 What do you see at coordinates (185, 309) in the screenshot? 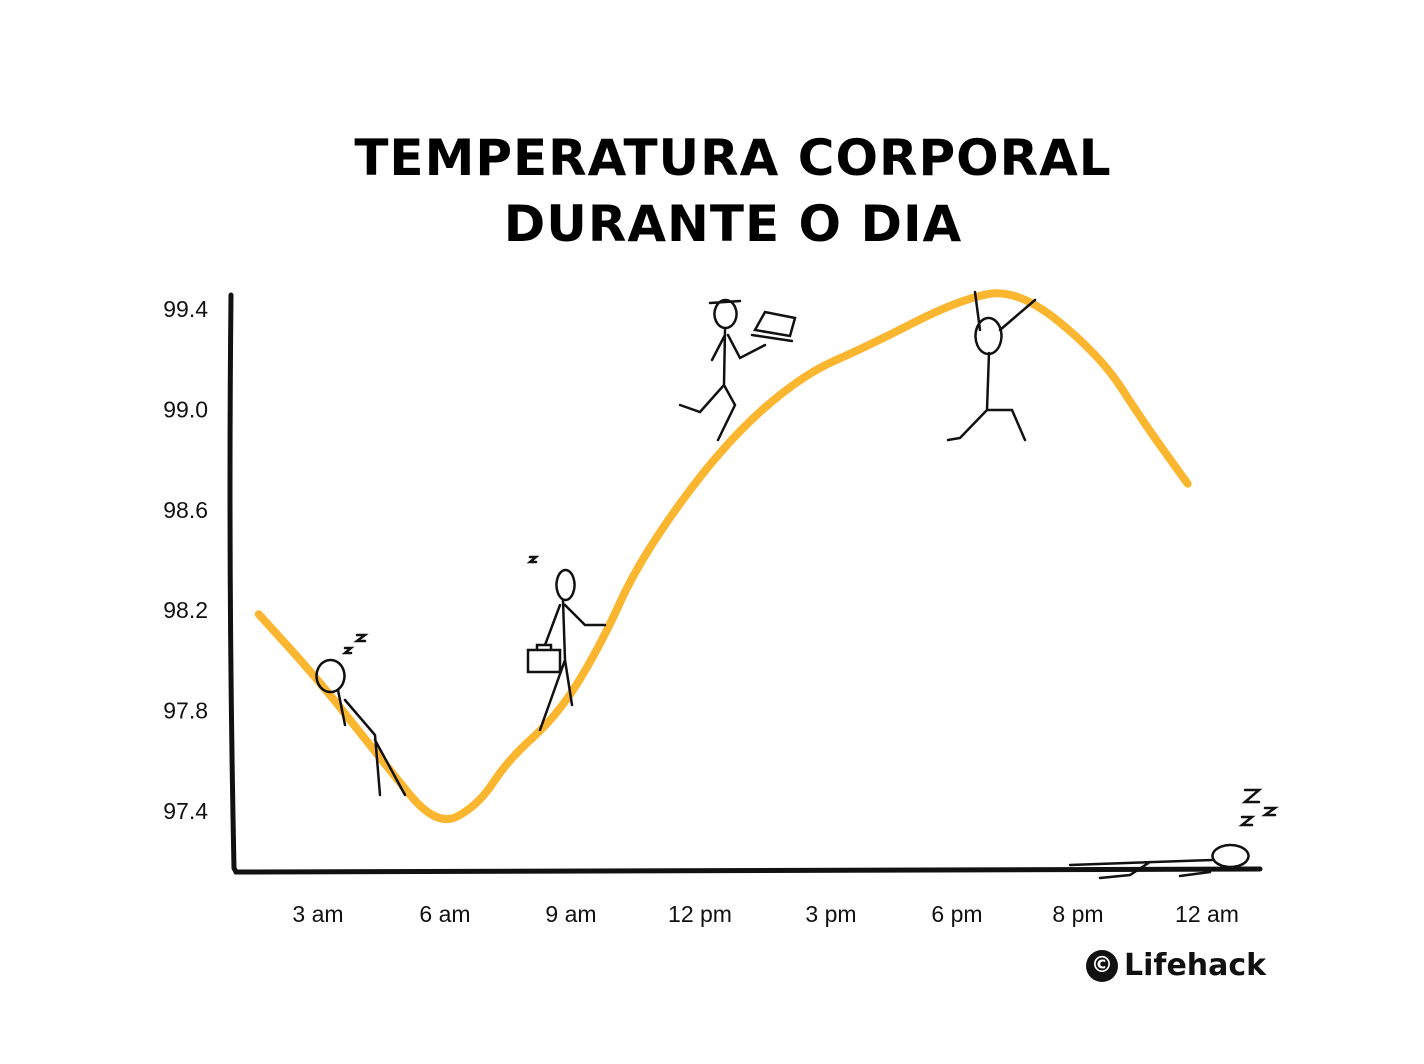
I see `y-tick-label: 99.4` at bounding box center [185, 309].